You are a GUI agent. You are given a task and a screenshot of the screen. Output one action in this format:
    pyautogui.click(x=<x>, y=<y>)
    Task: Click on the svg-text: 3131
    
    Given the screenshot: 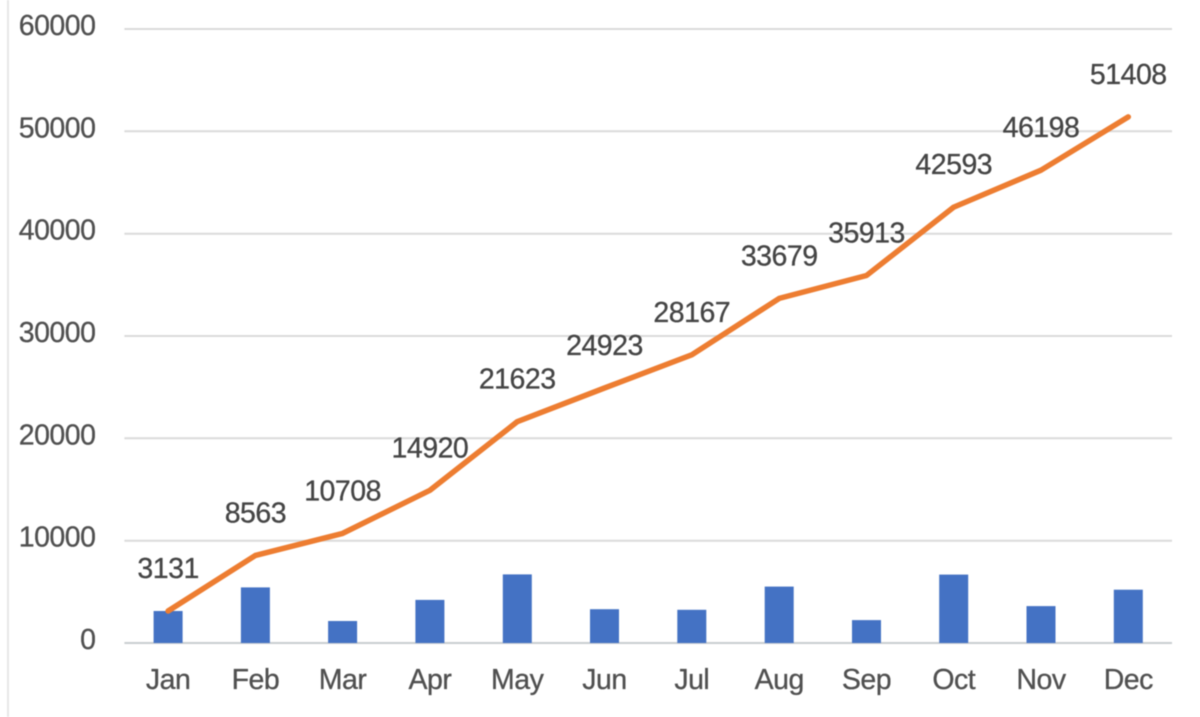 What is the action you would take?
    pyautogui.click(x=167, y=569)
    